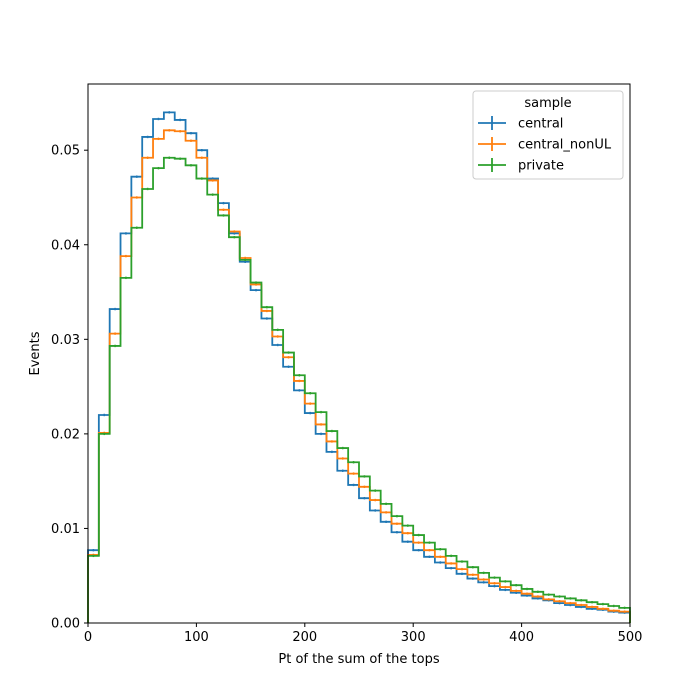  I want to click on y-tick-label: 0.00, so click(65, 624).